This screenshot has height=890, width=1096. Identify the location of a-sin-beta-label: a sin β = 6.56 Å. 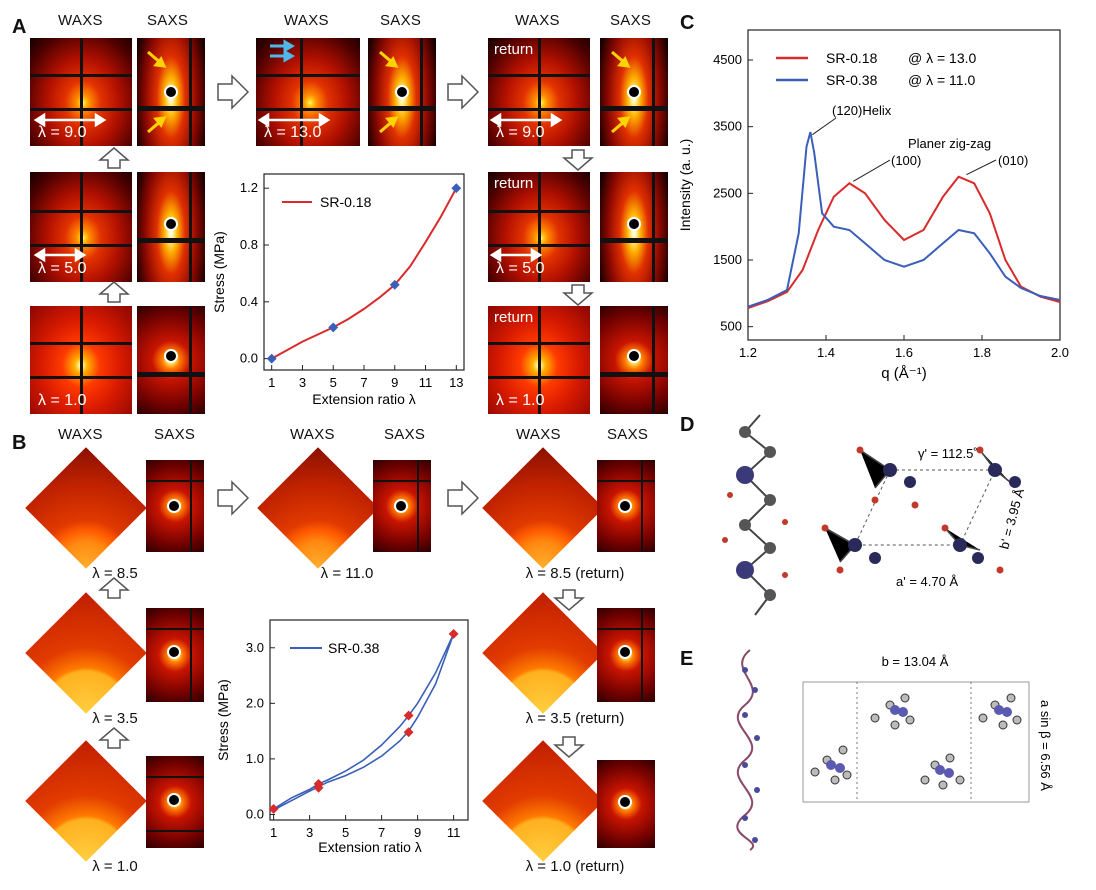
(1045, 745).